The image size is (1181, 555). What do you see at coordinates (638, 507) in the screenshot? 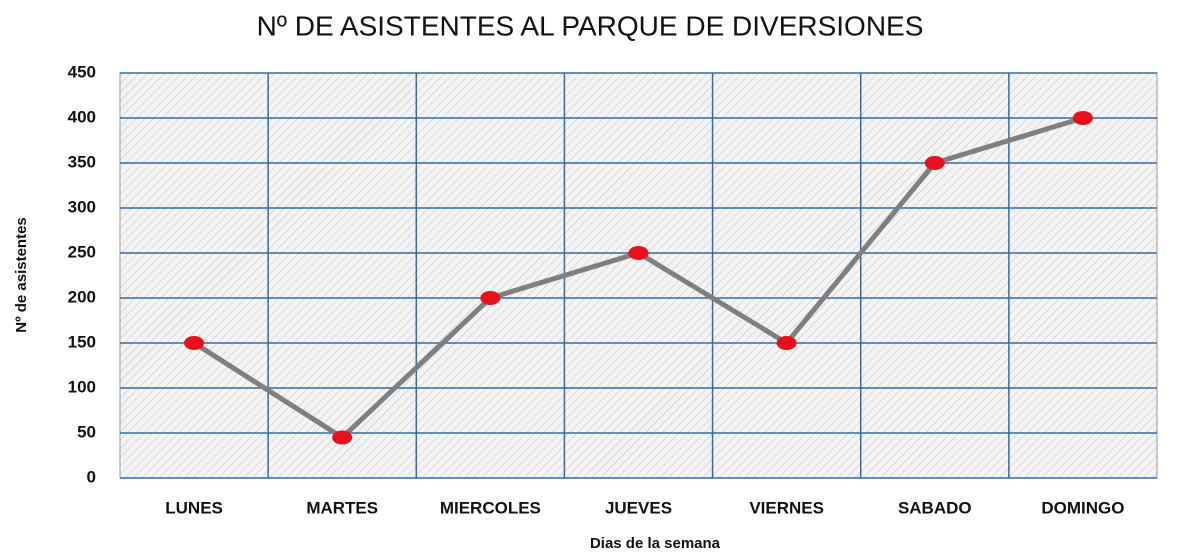
I see `x-tick-label: JUEVES` at bounding box center [638, 507].